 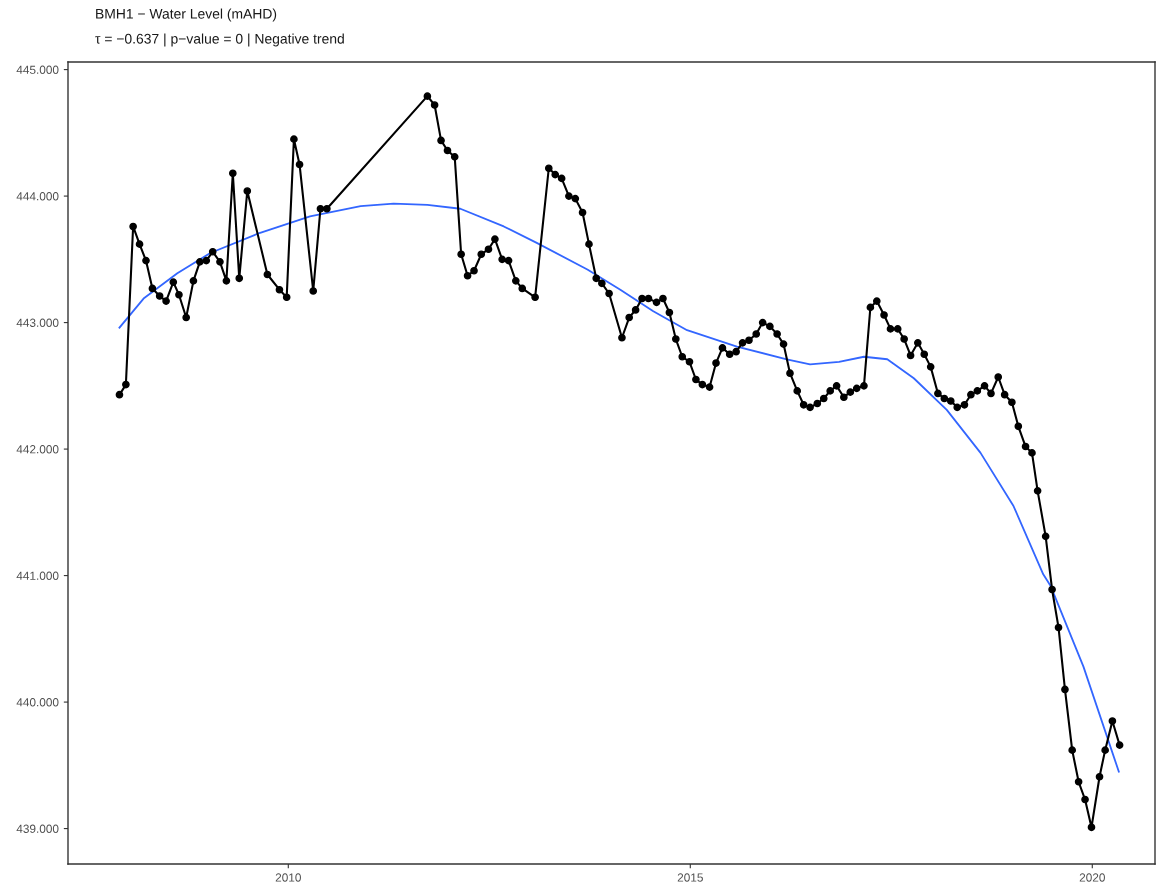 I want to click on x-tick-label: 2020, so click(x=1092, y=877).